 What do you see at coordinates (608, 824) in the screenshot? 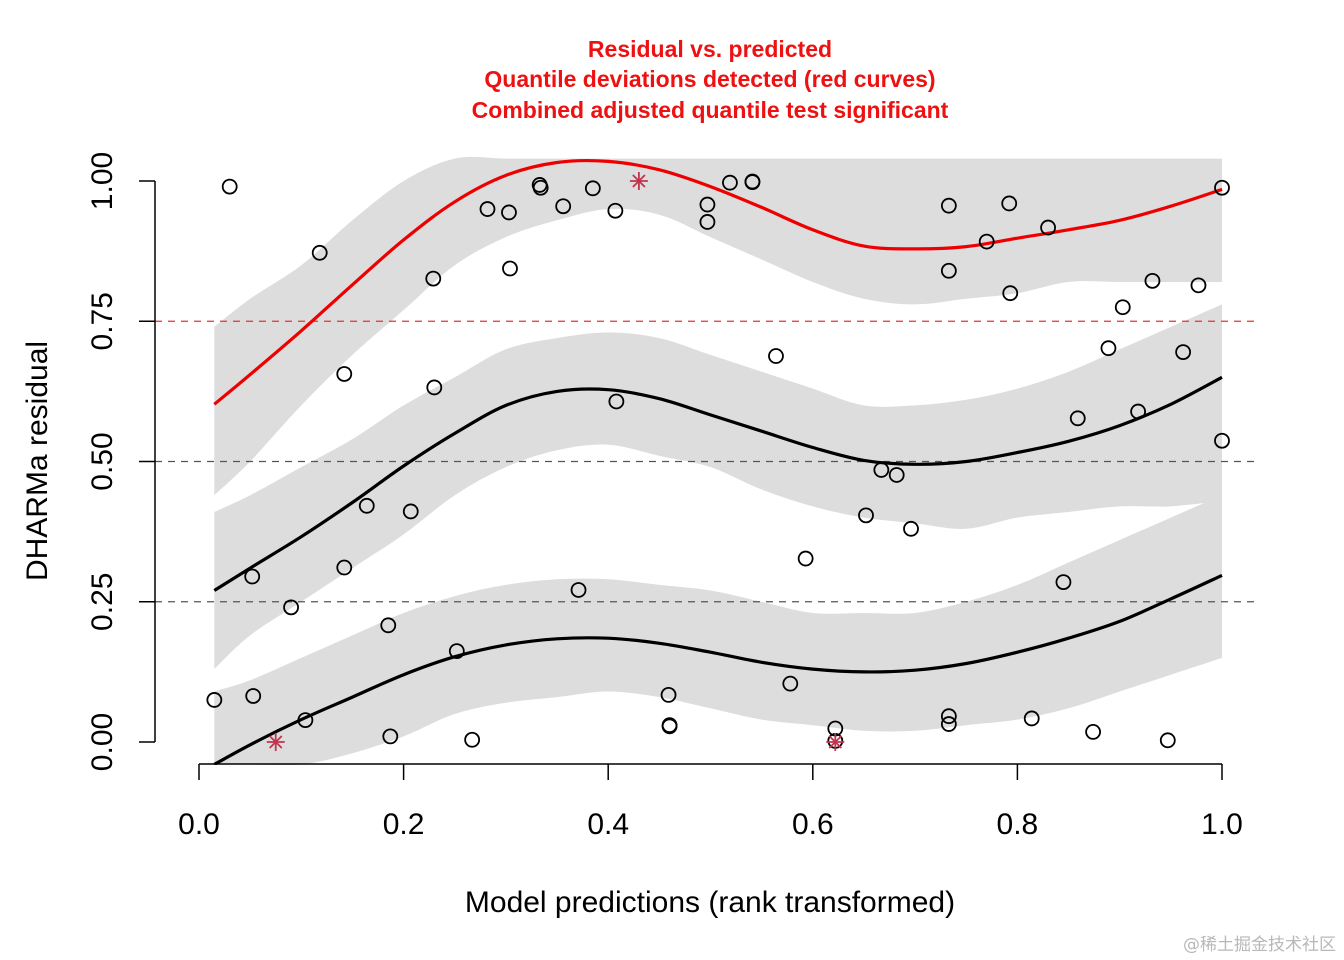
I see `x-tick-label: 0.4` at bounding box center [608, 824].